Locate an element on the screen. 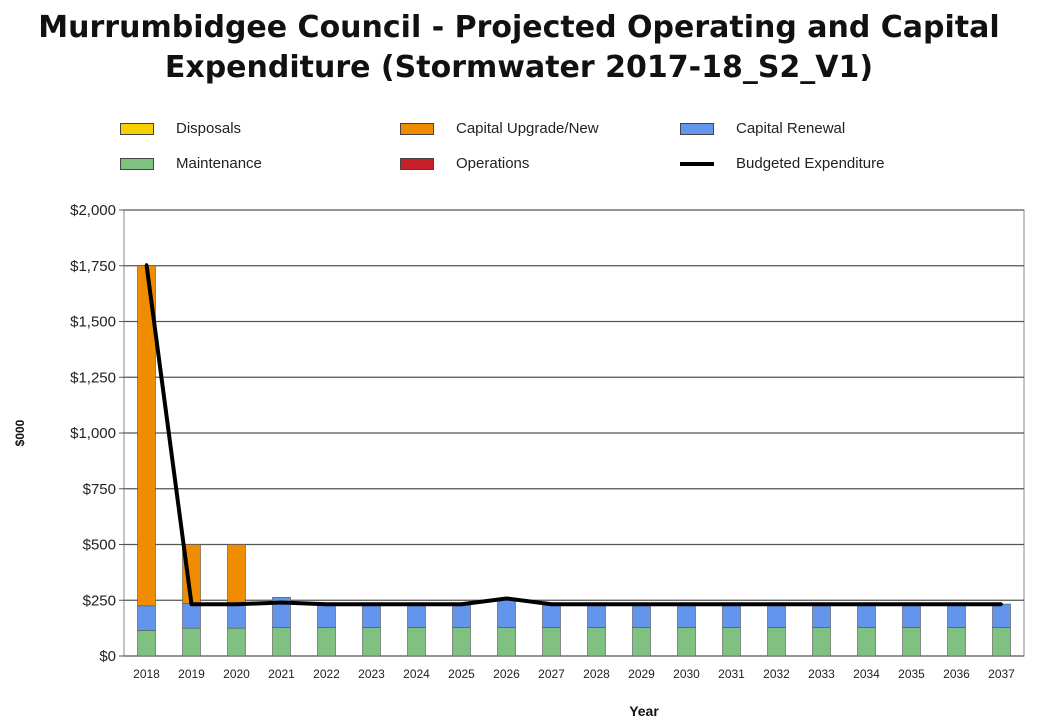  bar-maintenance-2020 is located at coordinates (236, 642).